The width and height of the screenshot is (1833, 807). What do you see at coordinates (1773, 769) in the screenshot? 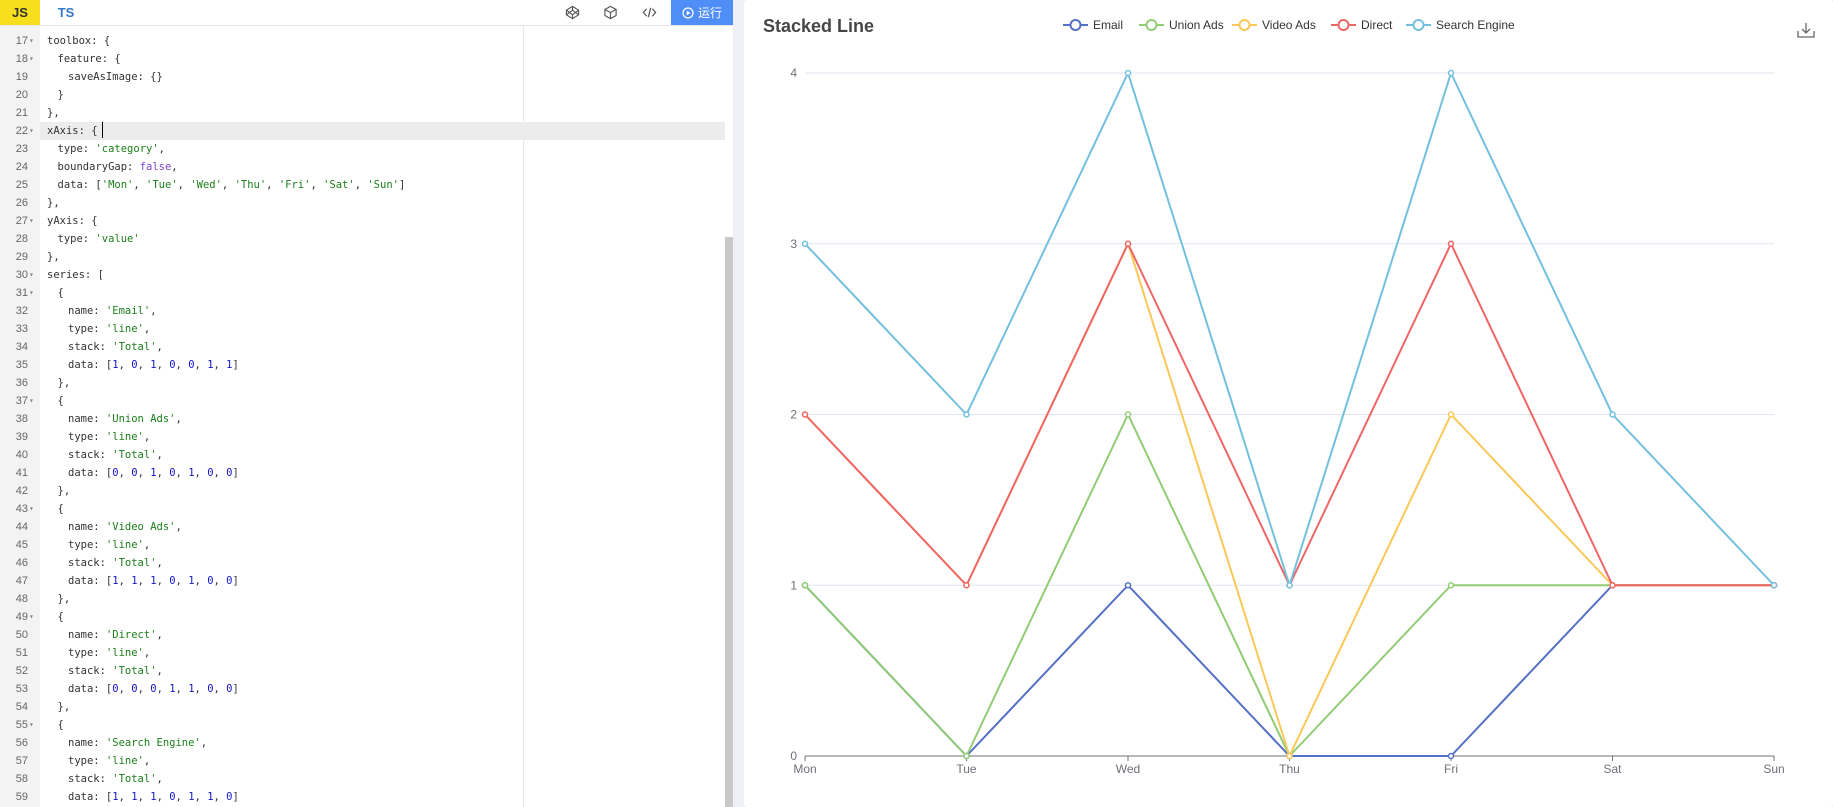
I see `x-tick-label: Sun` at bounding box center [1773, 769].